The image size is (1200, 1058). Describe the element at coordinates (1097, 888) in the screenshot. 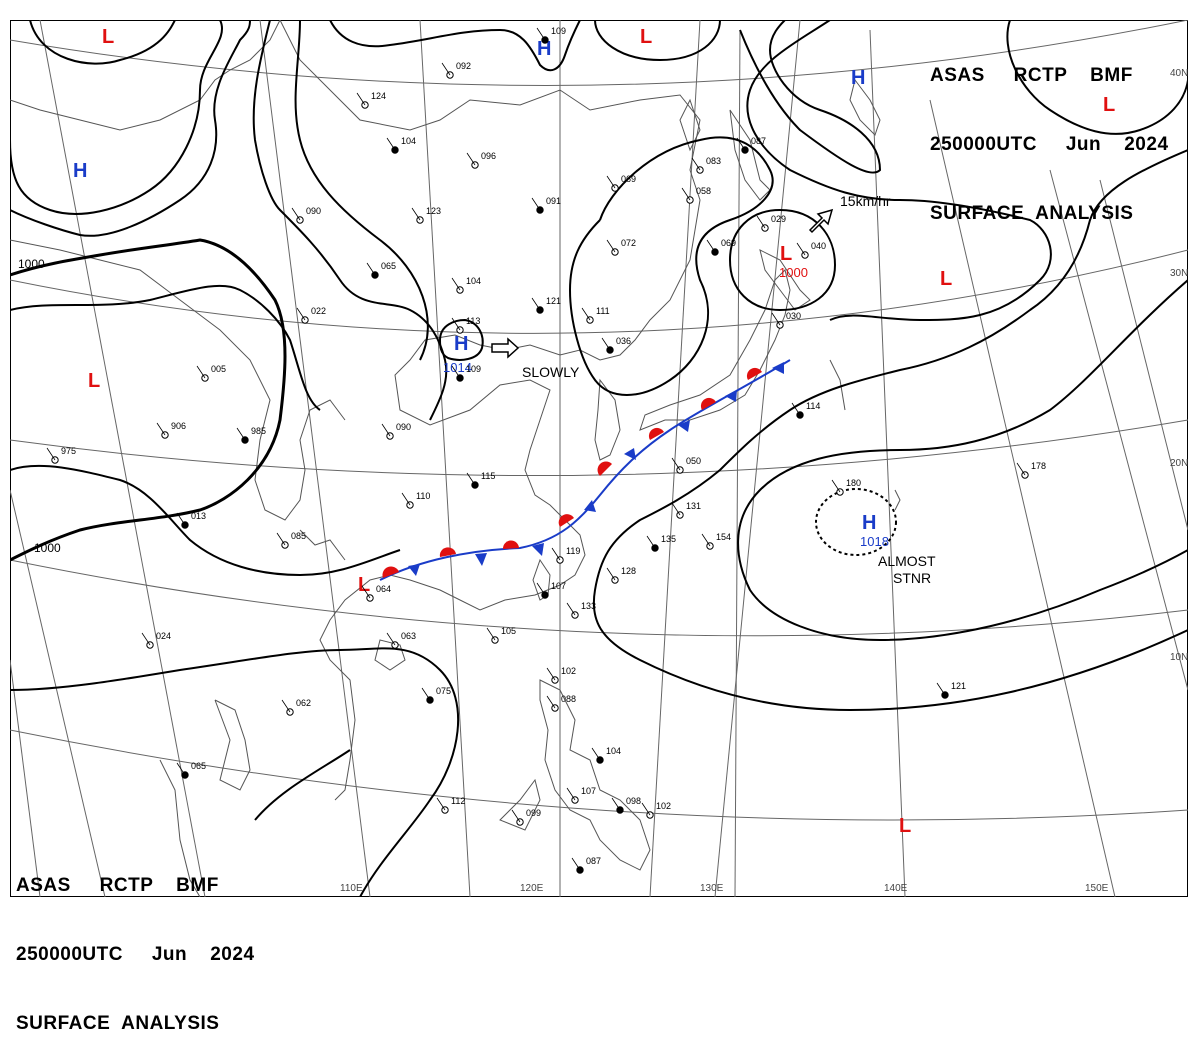

I see `longitude-label: 150E` at that location.